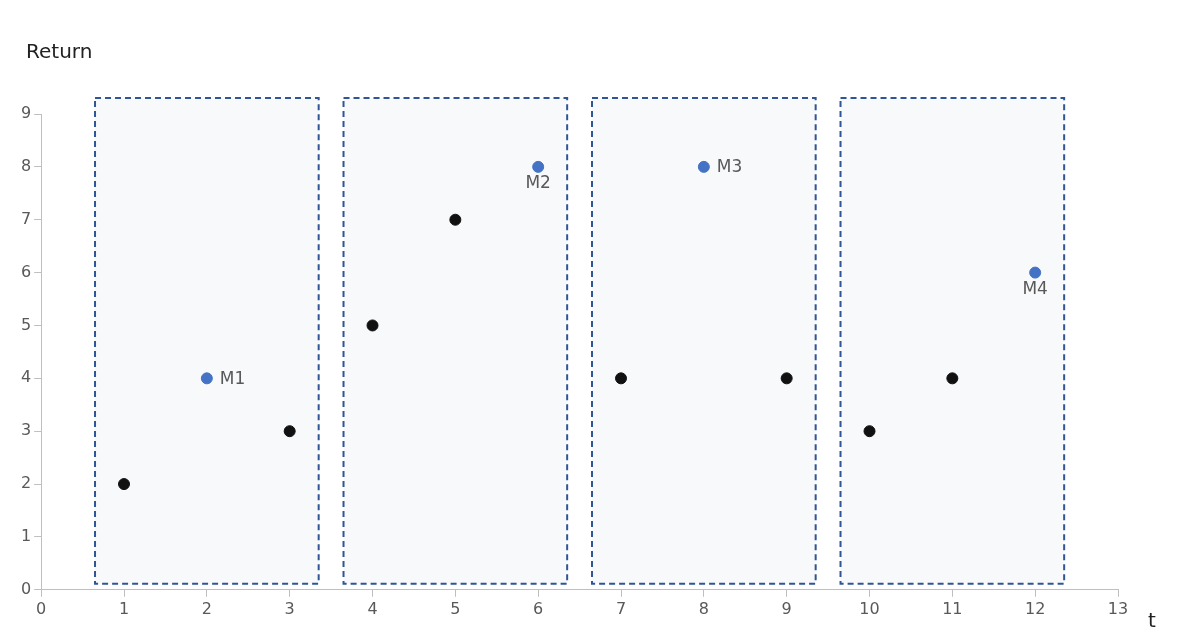  Describe the element at coordinates (1152, 619) in the screenshot. I see `x-axis-title: t` at that location.